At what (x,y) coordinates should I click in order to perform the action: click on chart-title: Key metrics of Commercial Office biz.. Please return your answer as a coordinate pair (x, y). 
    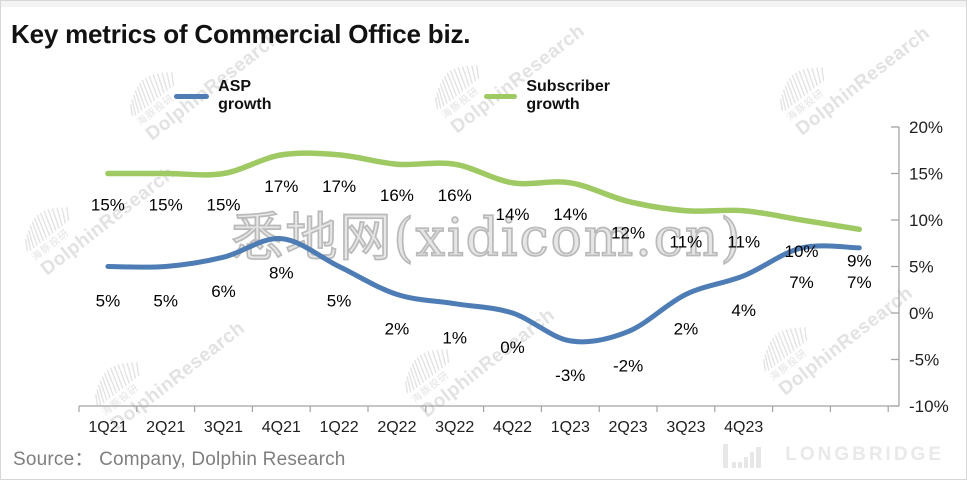
    Looking at the image, I should click on (241, 34).